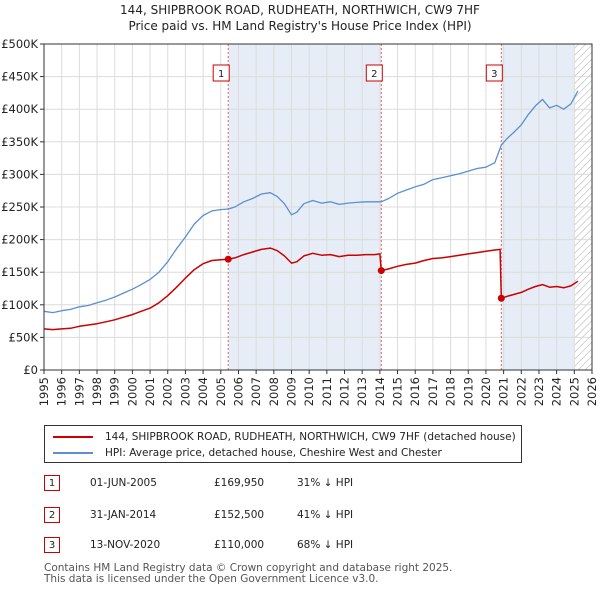 This screenshot has height=590, width=600. Describe the element at coordinates (239, 545) in the screenshot. I see `transaction-price: £110,000` at that location.